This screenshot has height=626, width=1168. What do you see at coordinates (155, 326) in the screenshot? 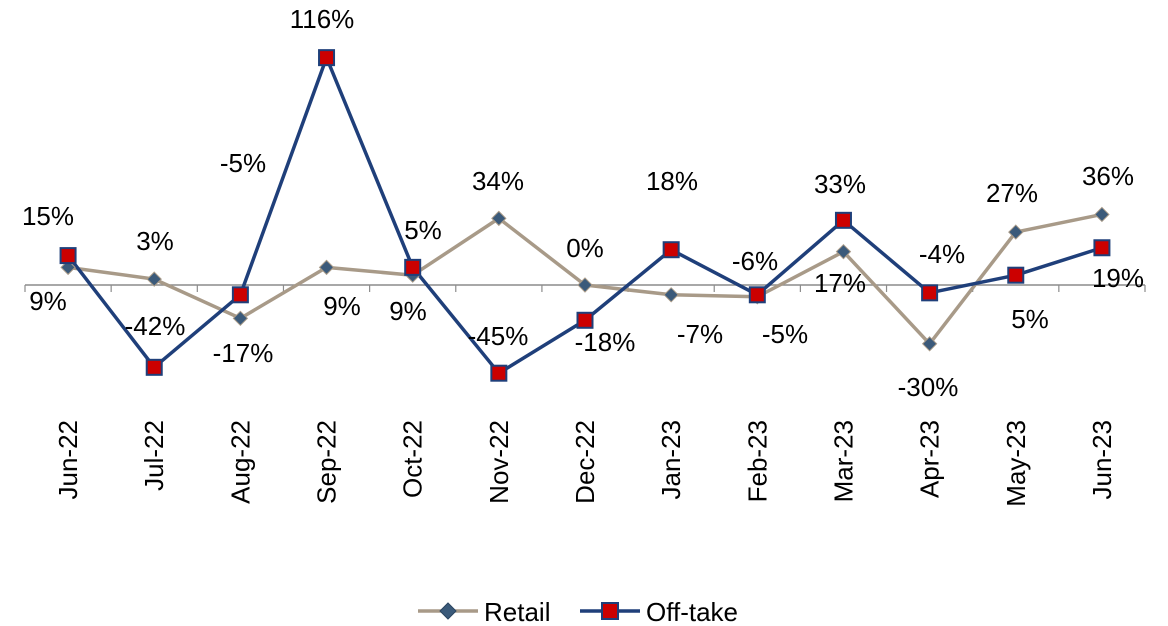
I see `offtake-data-label: -42%` at bounding box center [155, 326].